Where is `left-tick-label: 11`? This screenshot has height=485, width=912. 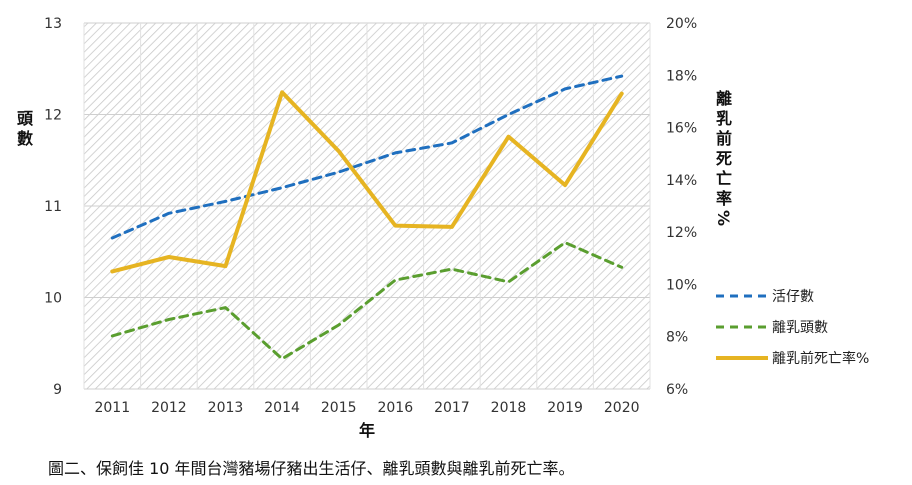
left-tick-label: 11 is located at coordinates (53, 207).